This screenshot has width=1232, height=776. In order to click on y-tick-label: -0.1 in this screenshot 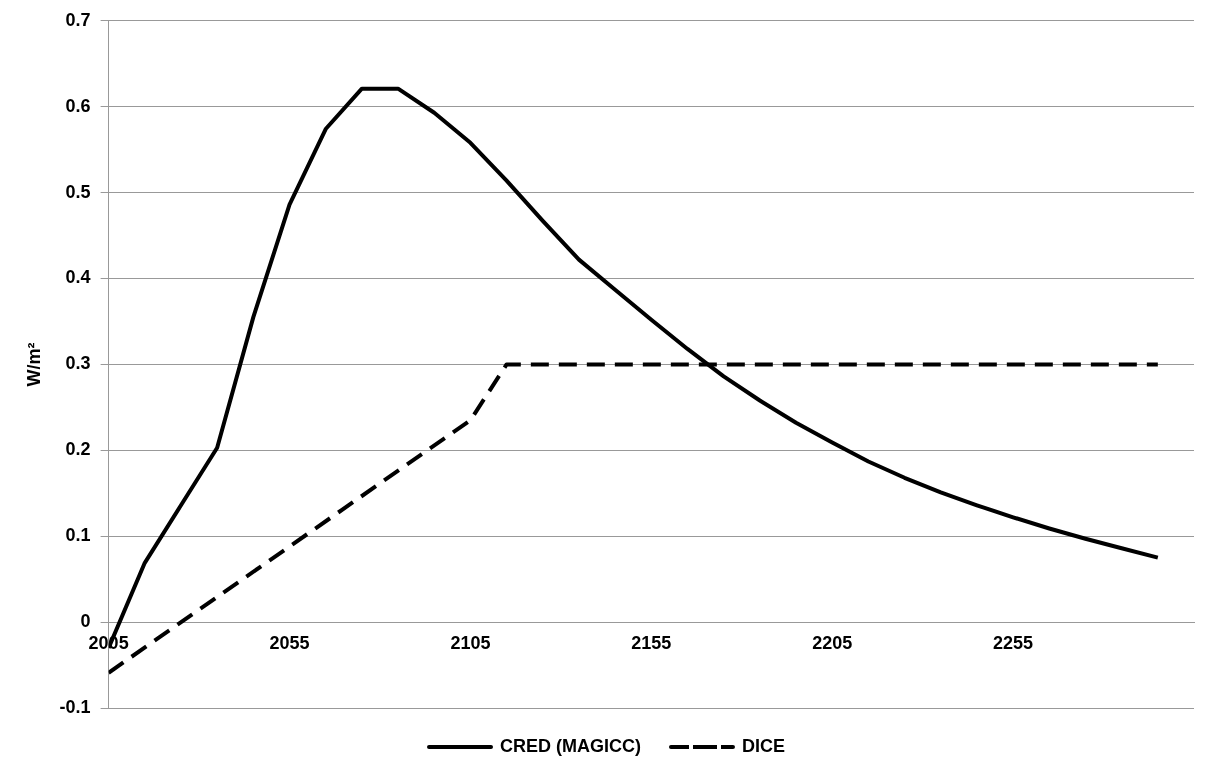, I will do `click(75, 706)`.